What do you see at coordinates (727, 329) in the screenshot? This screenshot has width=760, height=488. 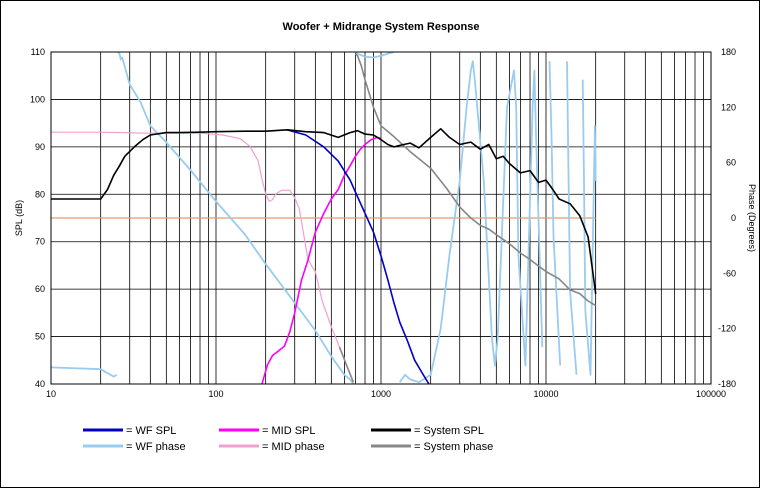 I see `y2-tick-label: -120` at bounding box center [727, 329].